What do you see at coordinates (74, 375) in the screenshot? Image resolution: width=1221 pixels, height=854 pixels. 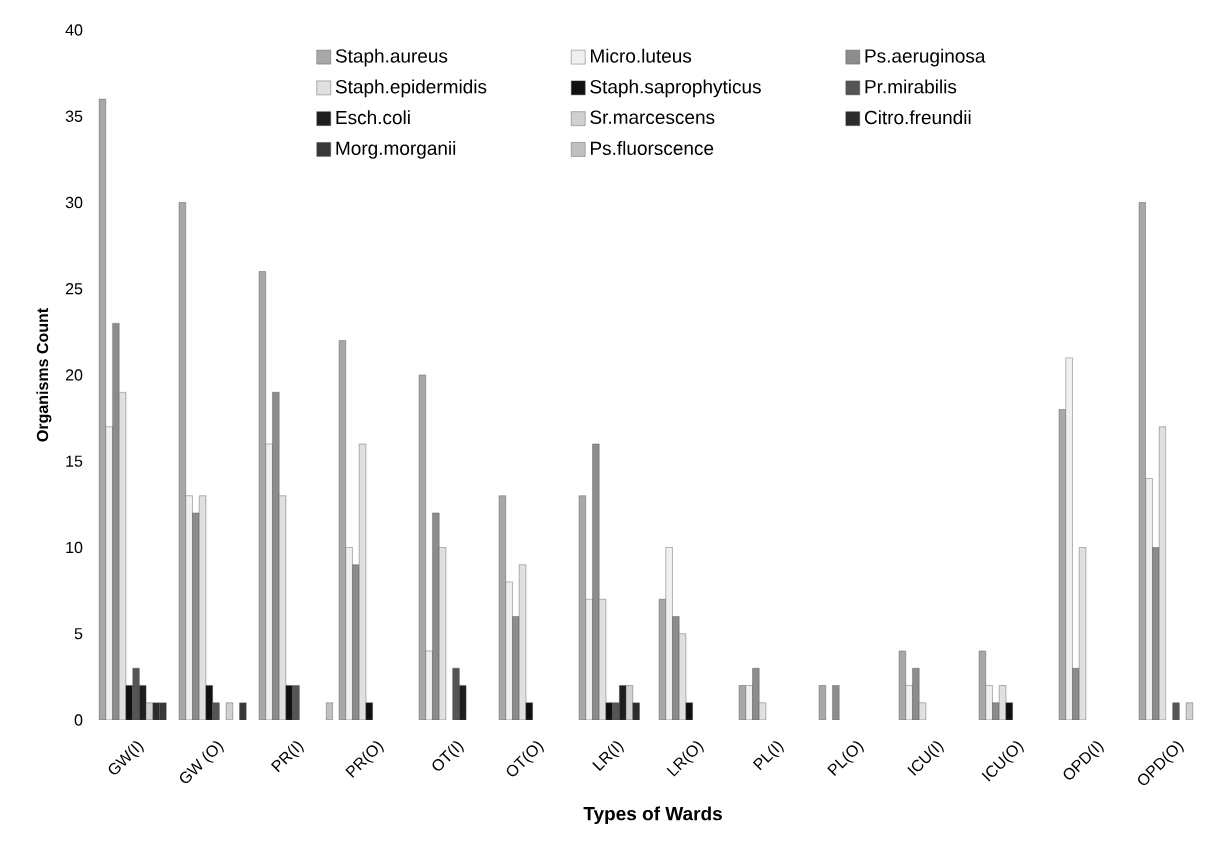 I see `y-tick-label: 20` at bounding box center [74, 375].